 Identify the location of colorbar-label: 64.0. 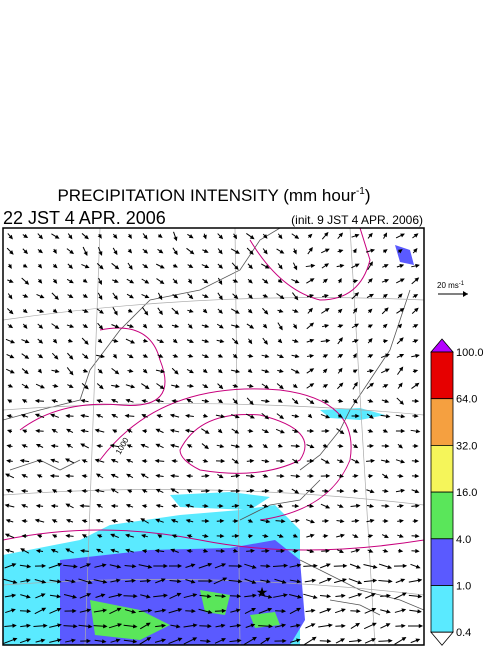
(466, 400).